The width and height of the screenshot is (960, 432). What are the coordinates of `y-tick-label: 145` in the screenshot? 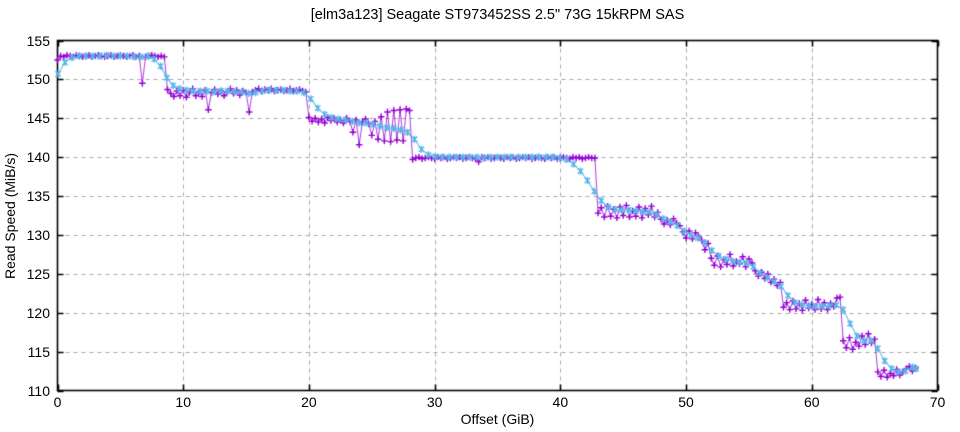 It's located at (38, 118).